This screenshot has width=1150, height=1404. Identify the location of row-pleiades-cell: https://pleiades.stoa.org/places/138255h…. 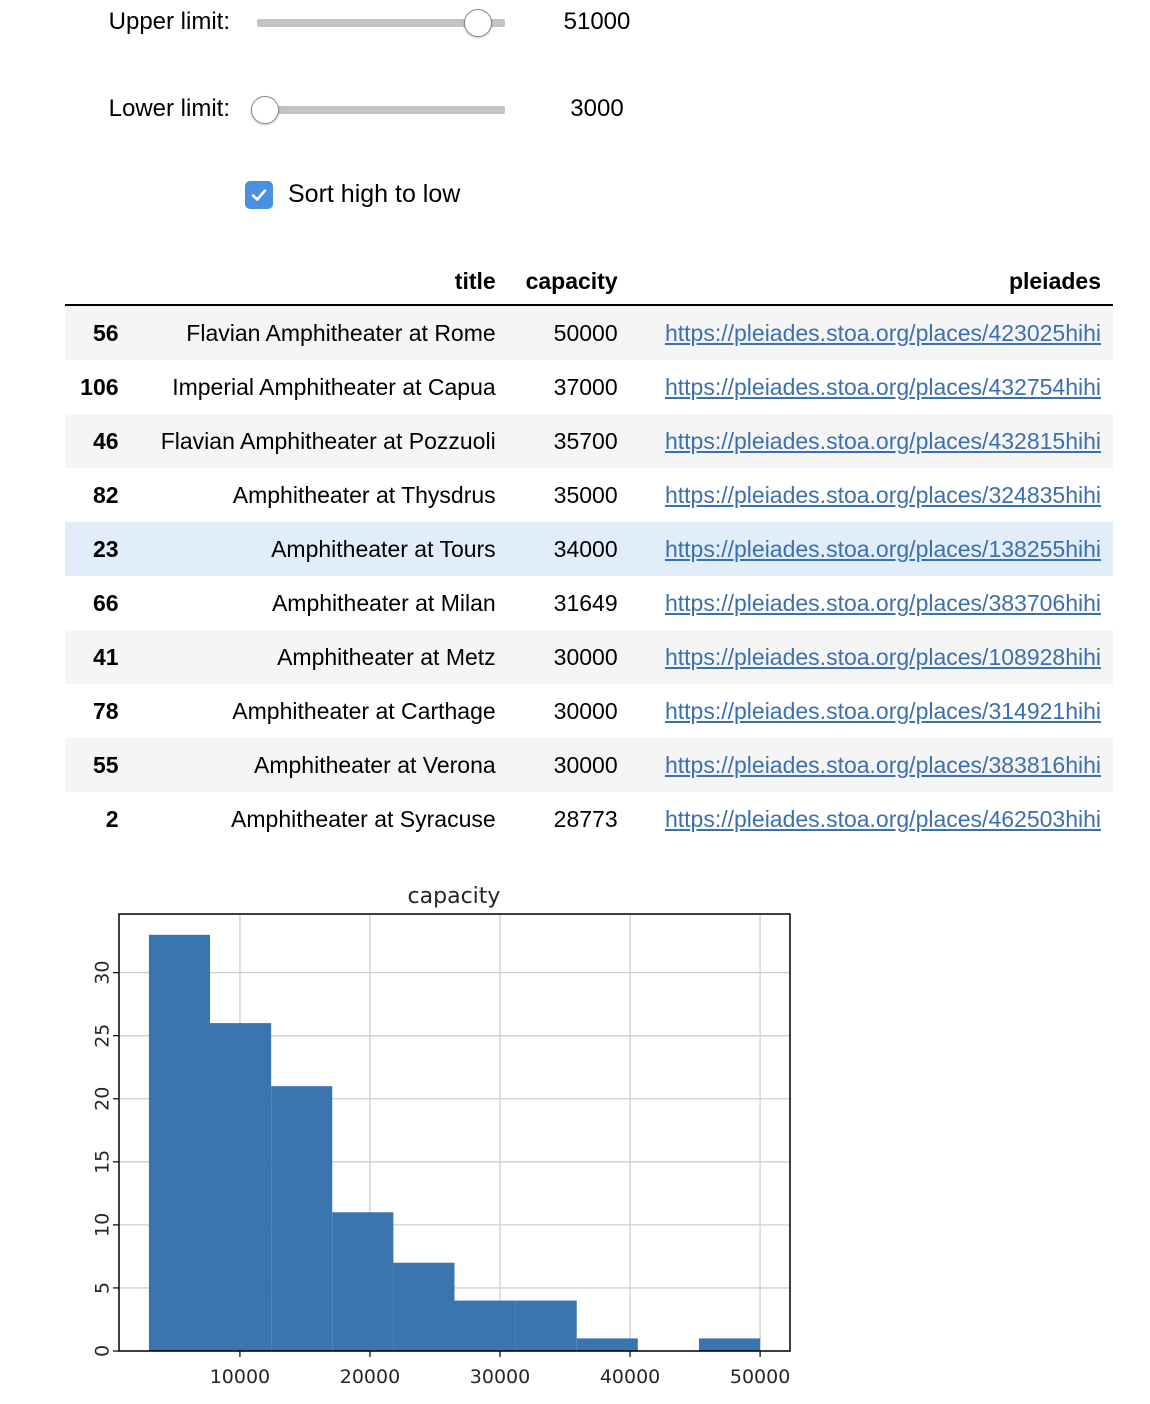
(871, 549).